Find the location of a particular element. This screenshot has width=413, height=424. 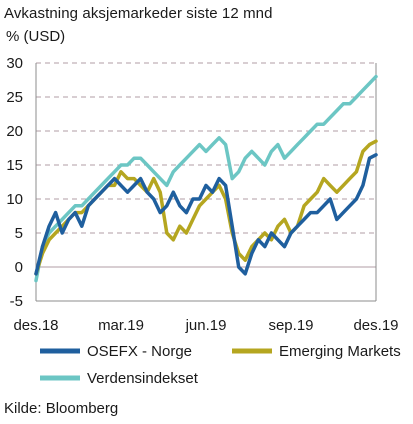

x-tick-label: des.18 is located at coordinates (35, 325).